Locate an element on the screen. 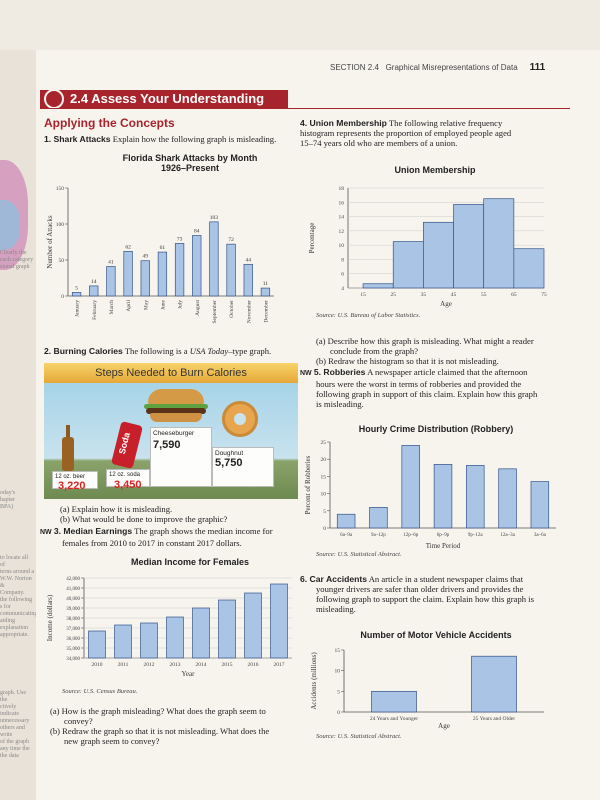 The width and height of the screenshot is (600, 800). y-tick-label: 16 is located at coordinates (342, 203).